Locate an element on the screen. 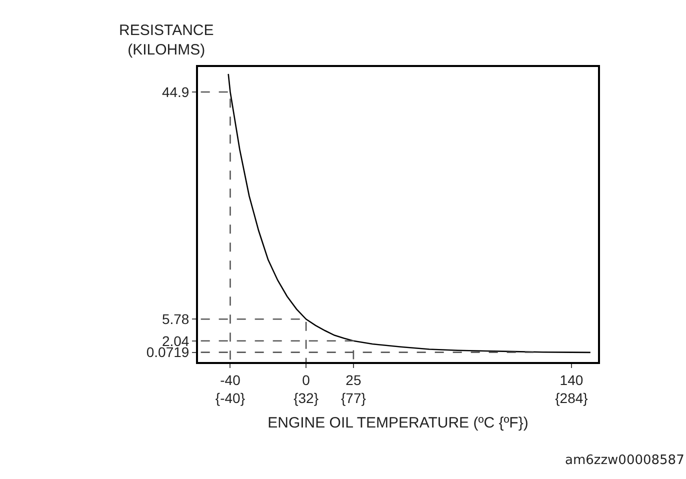 The height and width of the screenshot is (479, 686). x-tick-label: 140 is located at coordinates (572, 380).